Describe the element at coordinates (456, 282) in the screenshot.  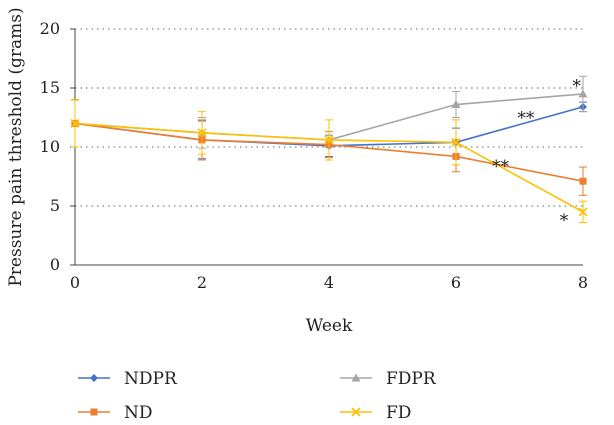
I see `x-tick-label-6: 6` at that location.